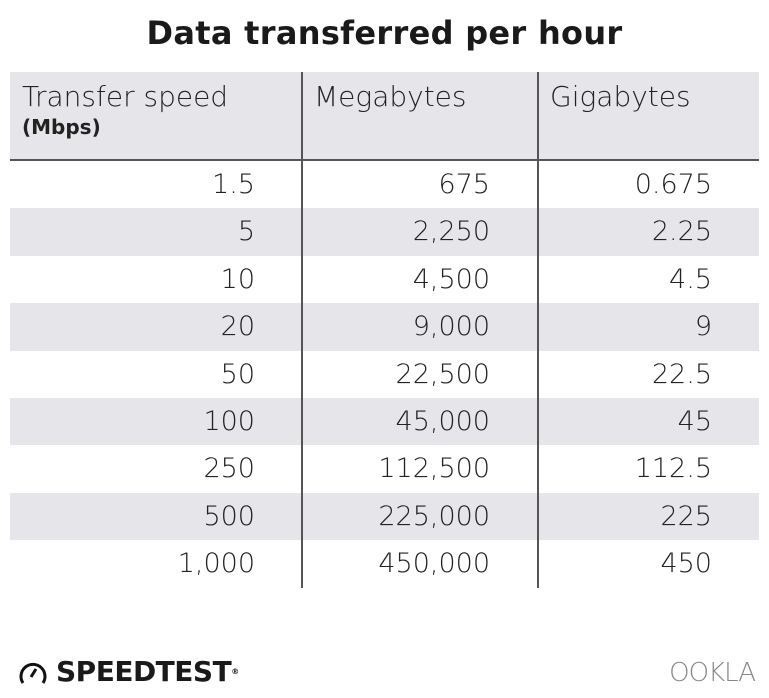 Image resolution: width=769 pixels, height=698 pixels. I want to click on gigabytes-cell: 450, so click(686, 564).